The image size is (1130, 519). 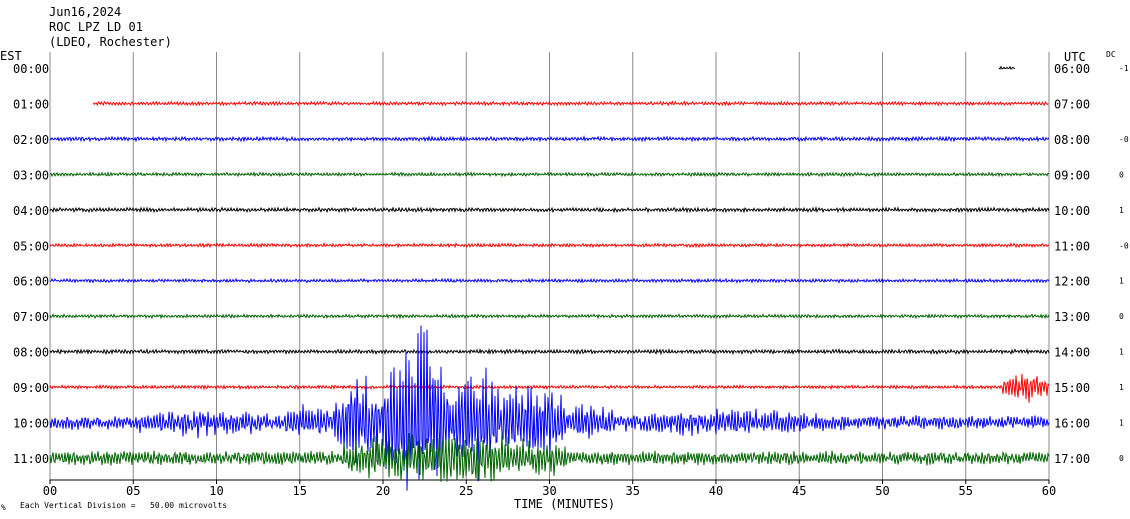 I want to click on x-tick-label: 25, so click(x=466, y=491).